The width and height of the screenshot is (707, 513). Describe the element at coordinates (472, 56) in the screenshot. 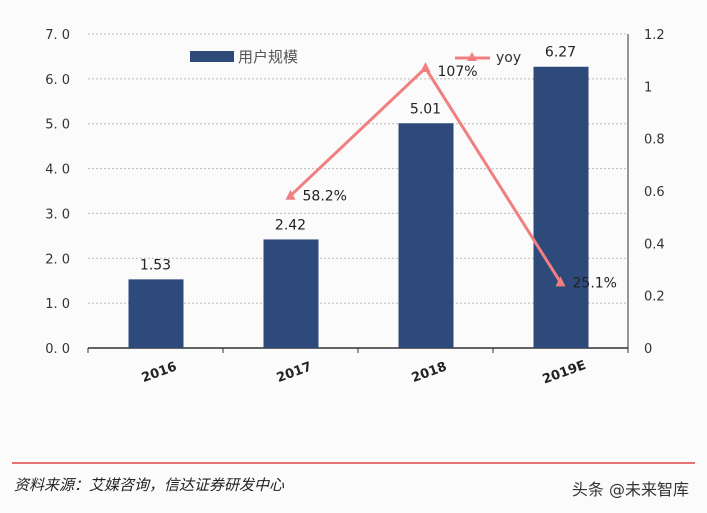

I see `legend-line-marker` at that location.